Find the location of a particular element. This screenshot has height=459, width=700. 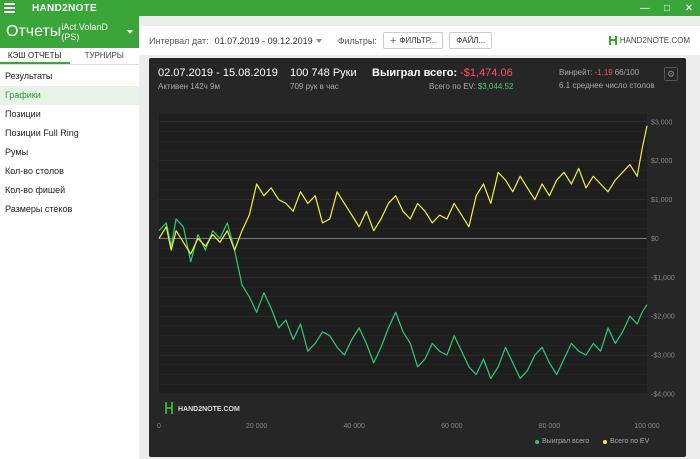

hands-per-hour: 709 рук в час is located at coordinates (314, 86).